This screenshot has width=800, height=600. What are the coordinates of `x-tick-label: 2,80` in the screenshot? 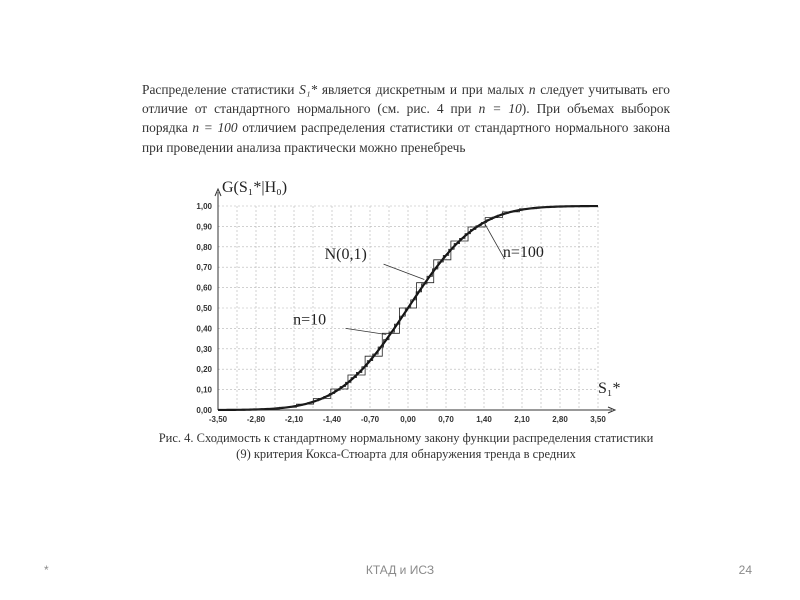 It's located at (560, 419).